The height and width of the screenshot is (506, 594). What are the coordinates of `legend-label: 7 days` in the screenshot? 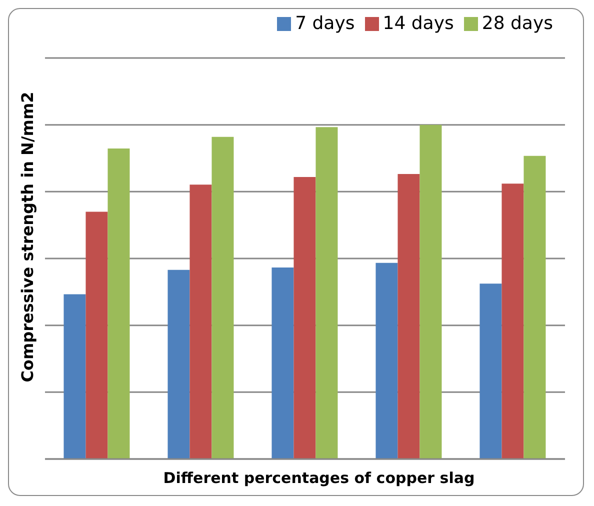 It's located at (325, 23).